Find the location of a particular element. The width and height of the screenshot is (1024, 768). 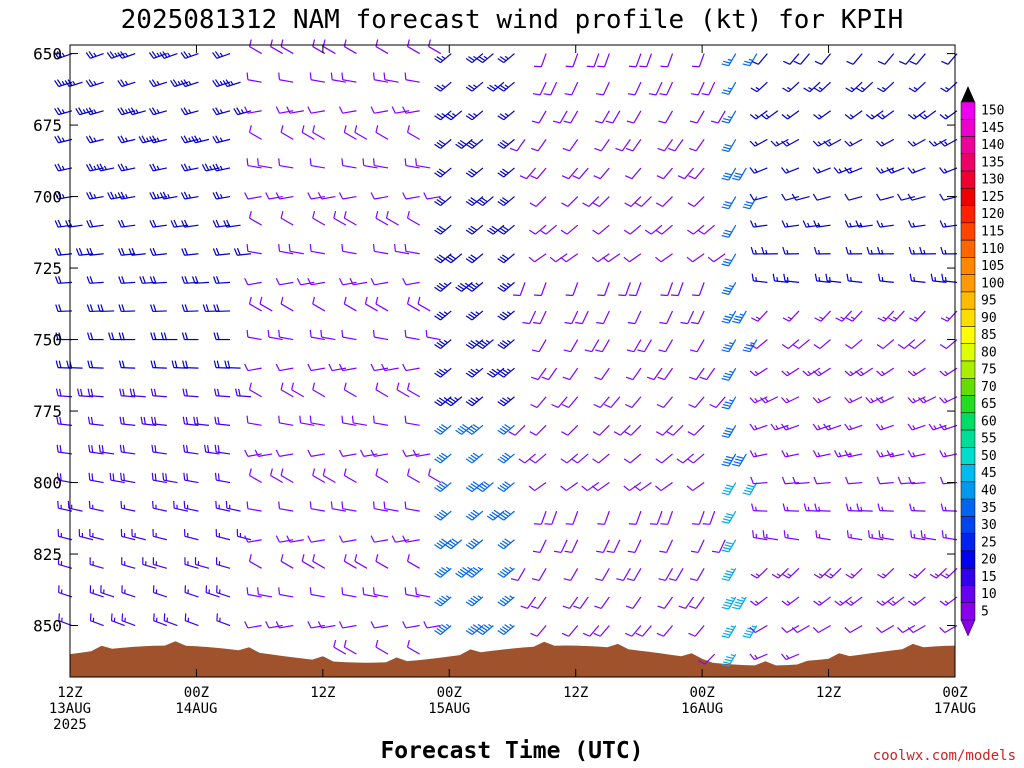

colorbar-top-arrow is located at coordinates (968, 94).